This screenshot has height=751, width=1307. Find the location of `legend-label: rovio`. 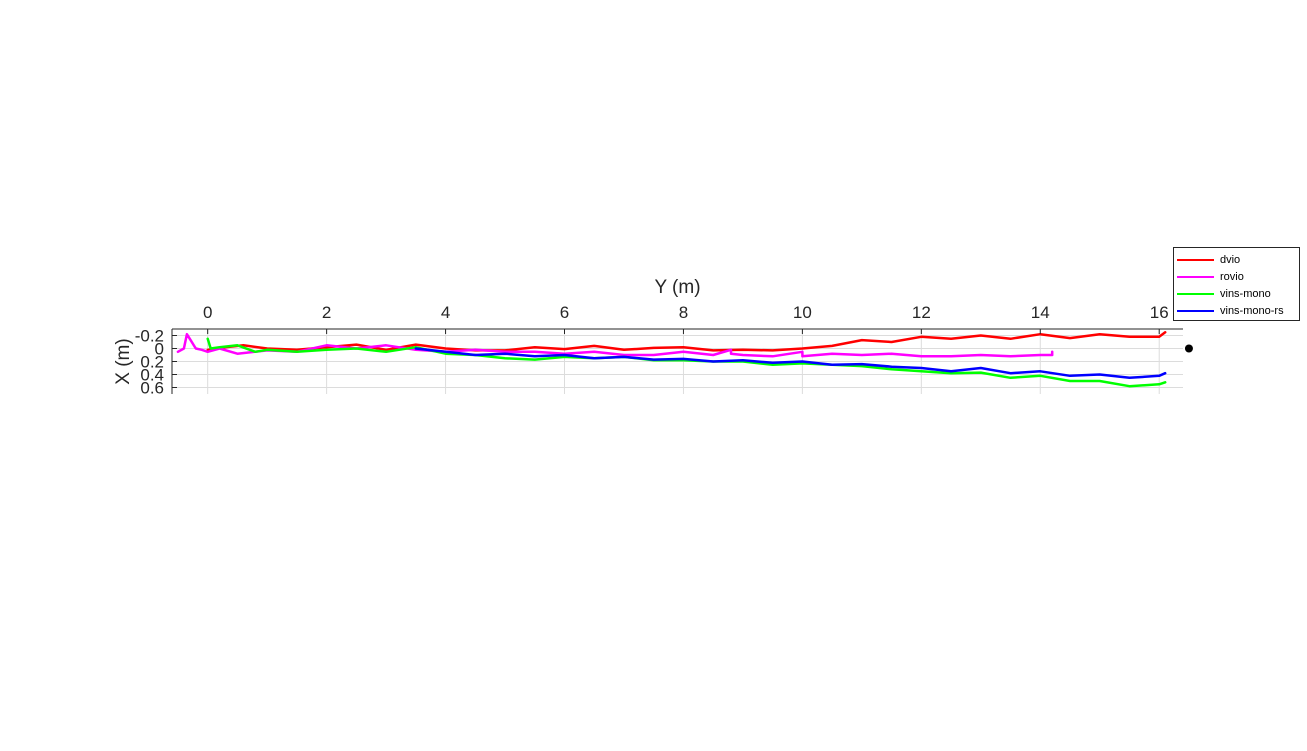

legend-label: rovio is located at coordinates (1232, 277).